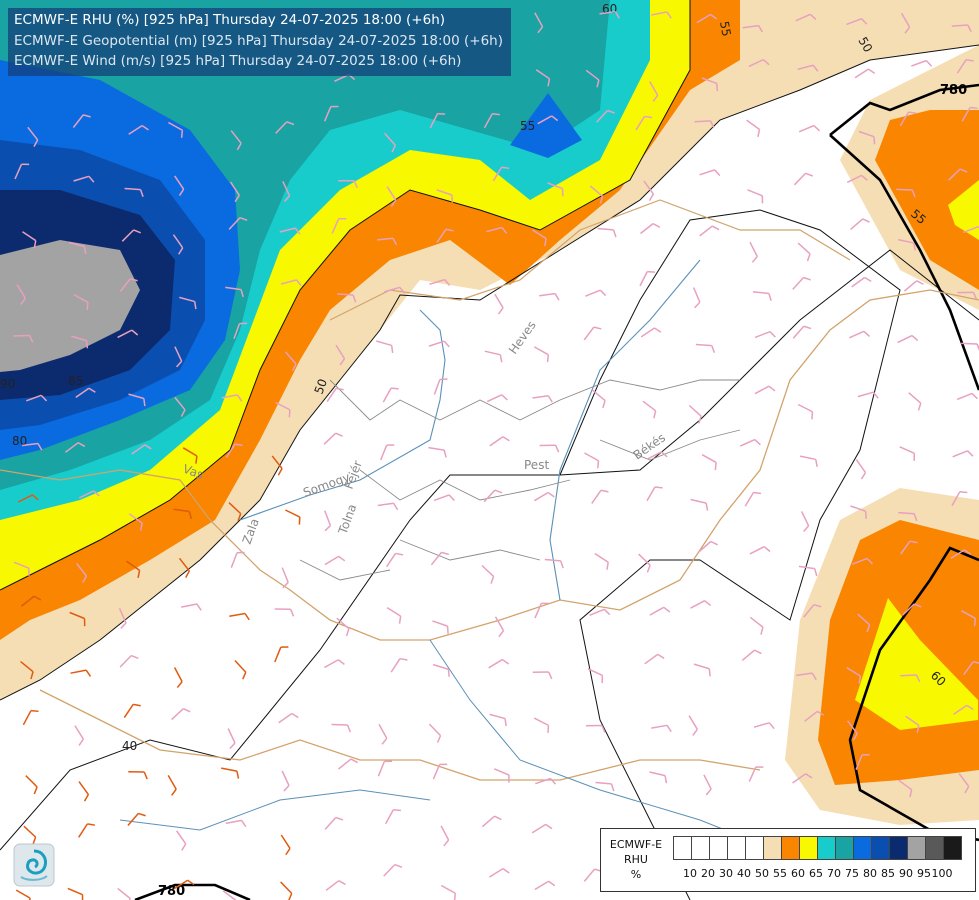 The width and height of the screenshot is (979, 900). Describe the element at coordinates (953, 90) in the screenshot. I see `contour-label-780-ne: 780` at that location.